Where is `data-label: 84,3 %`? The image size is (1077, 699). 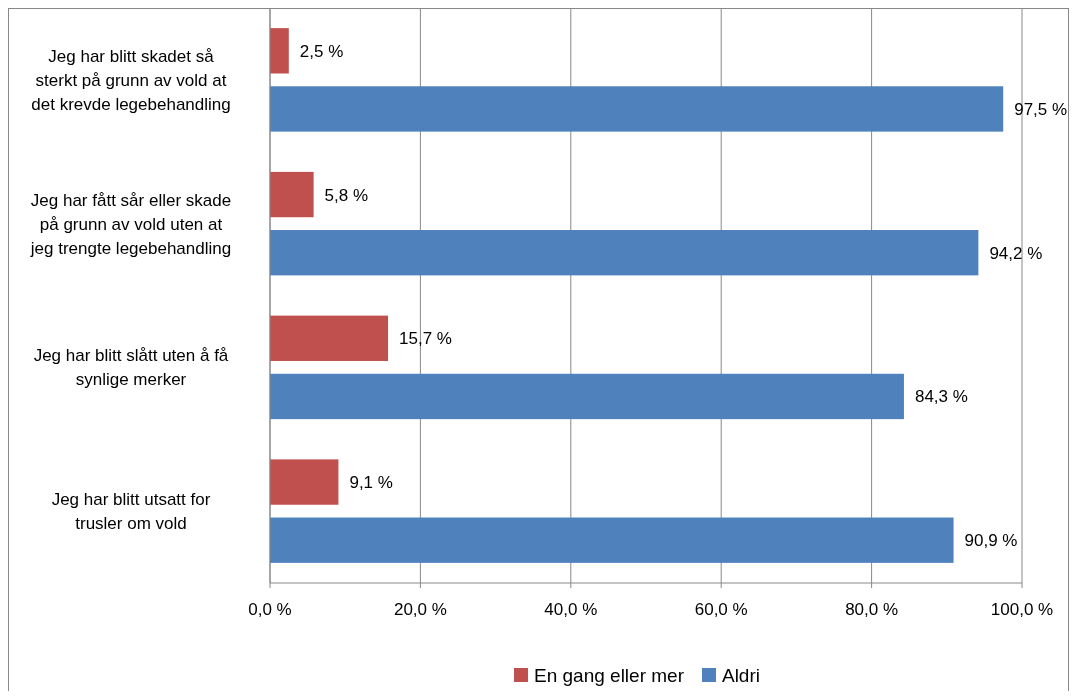 data-label: 84,3 % is located at coordinates (941, 397).